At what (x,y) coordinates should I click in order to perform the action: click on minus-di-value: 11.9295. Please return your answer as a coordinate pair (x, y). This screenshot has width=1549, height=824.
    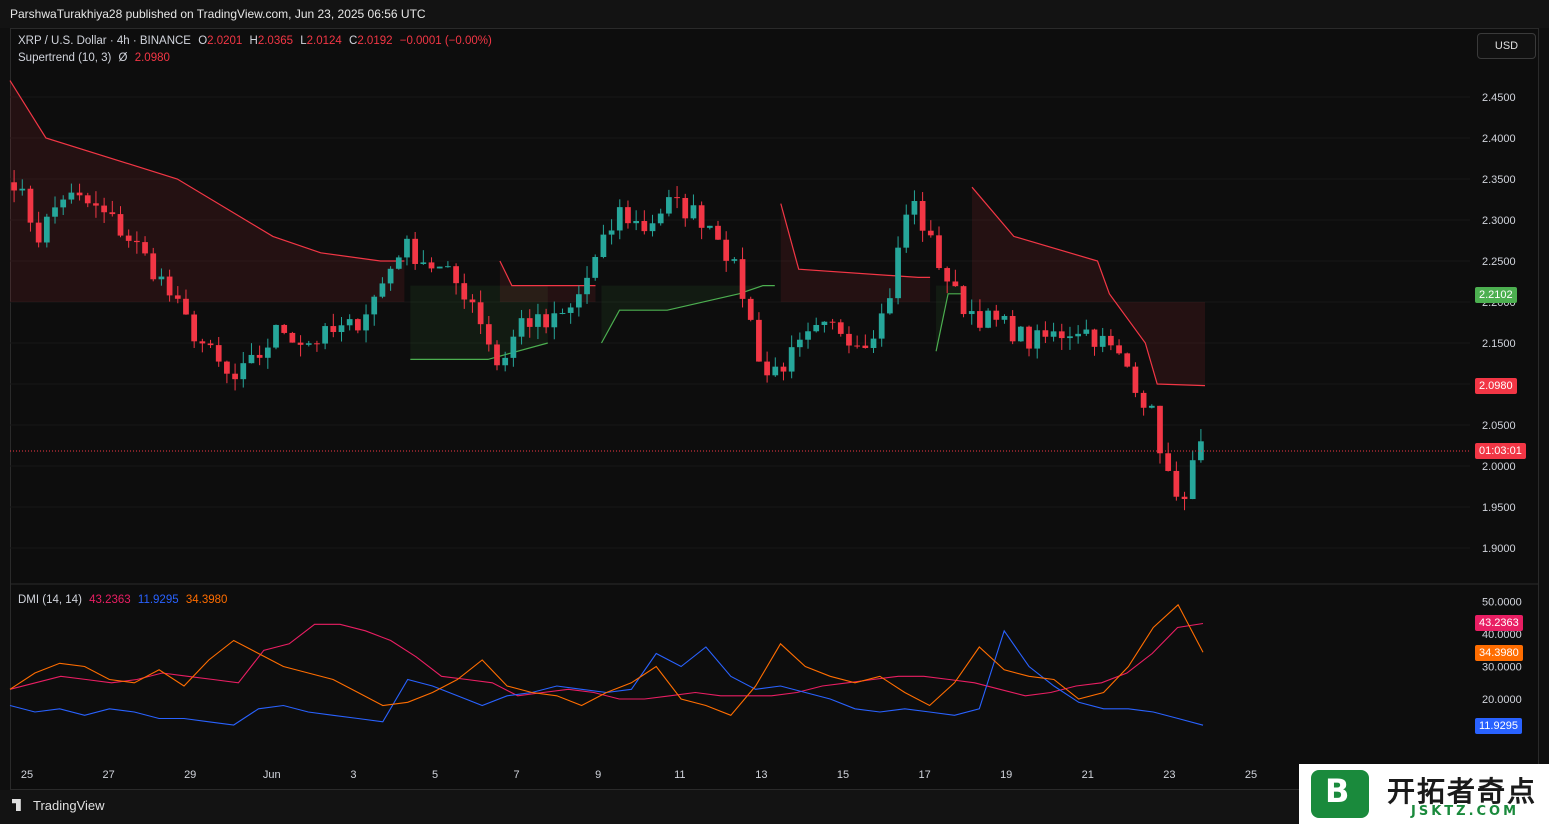
    Looking at the image, I should click on (158, 600).